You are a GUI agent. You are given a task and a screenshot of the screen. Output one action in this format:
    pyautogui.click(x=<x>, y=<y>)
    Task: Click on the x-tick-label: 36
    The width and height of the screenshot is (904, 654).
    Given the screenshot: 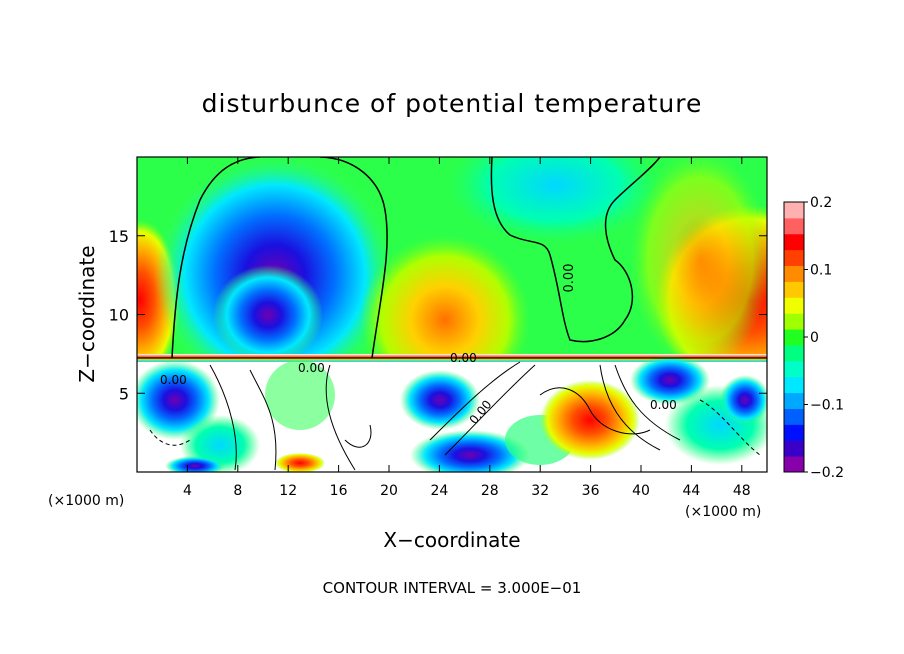 What is the action you would take?
    pyautogui.click(x=591, y=491)
    